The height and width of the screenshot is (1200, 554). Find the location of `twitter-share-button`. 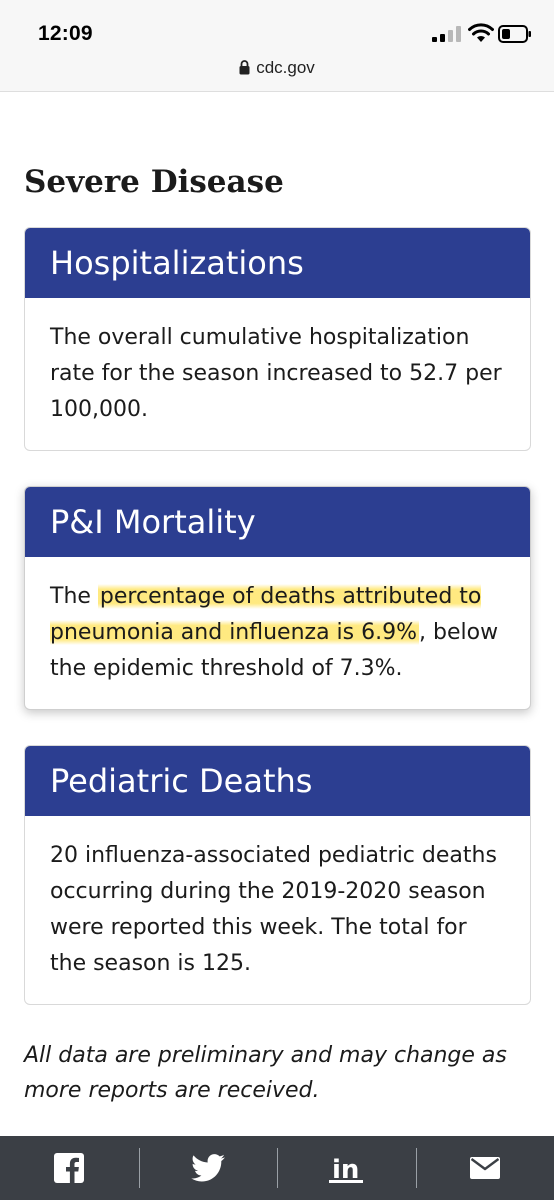

twitter-share-button is located at coordinates (208, 1168).